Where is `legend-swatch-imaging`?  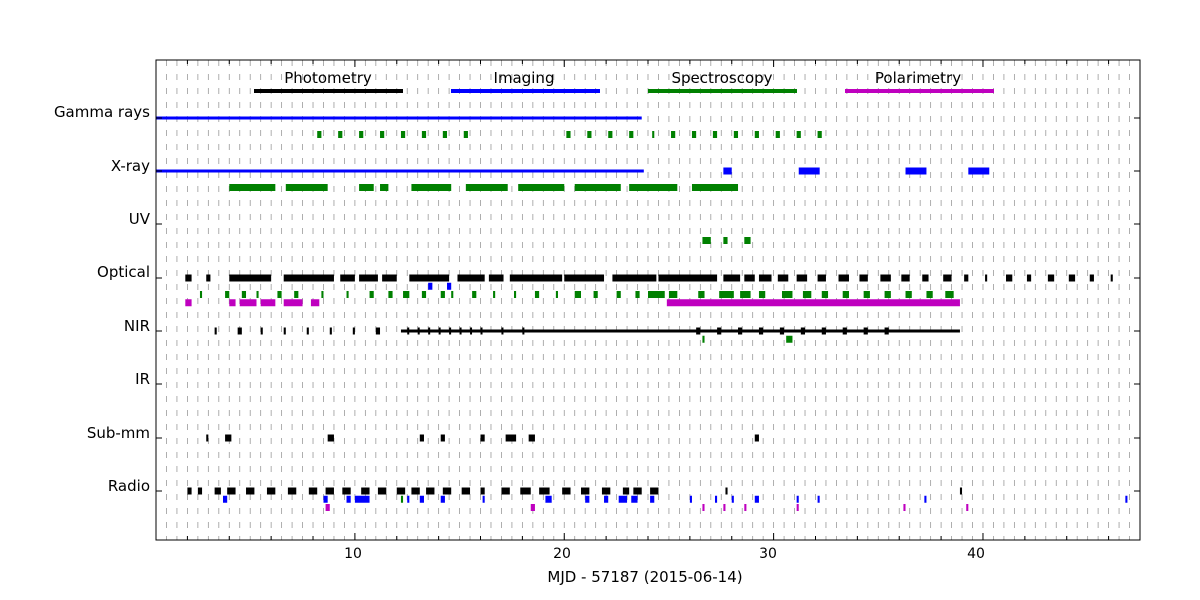 legend-swatch-imaging is located at coordinates (525, 91).